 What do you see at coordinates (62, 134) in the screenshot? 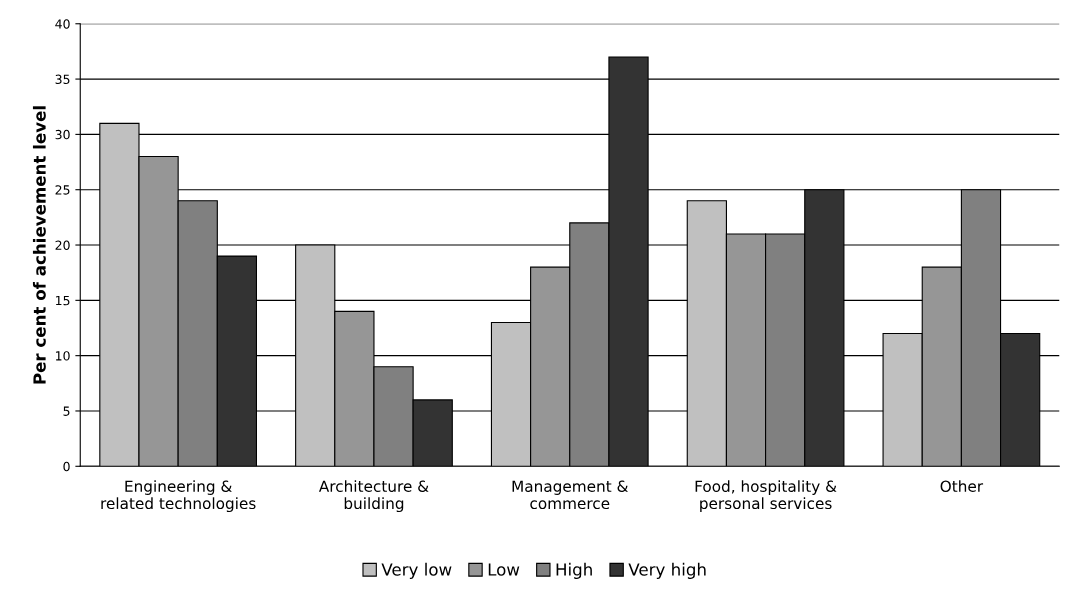
I see `y-tick-label: 30` at bounding box center [62, 134].